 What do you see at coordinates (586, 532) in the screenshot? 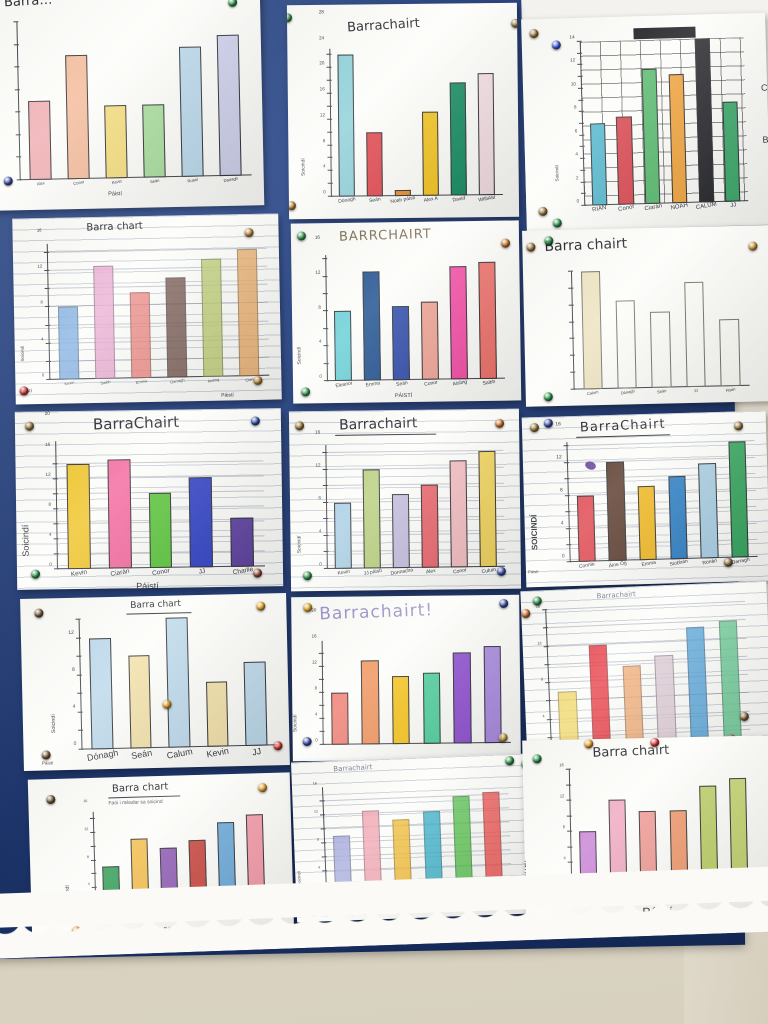
I see `bar: Connie` at bounding box center [586, 532].